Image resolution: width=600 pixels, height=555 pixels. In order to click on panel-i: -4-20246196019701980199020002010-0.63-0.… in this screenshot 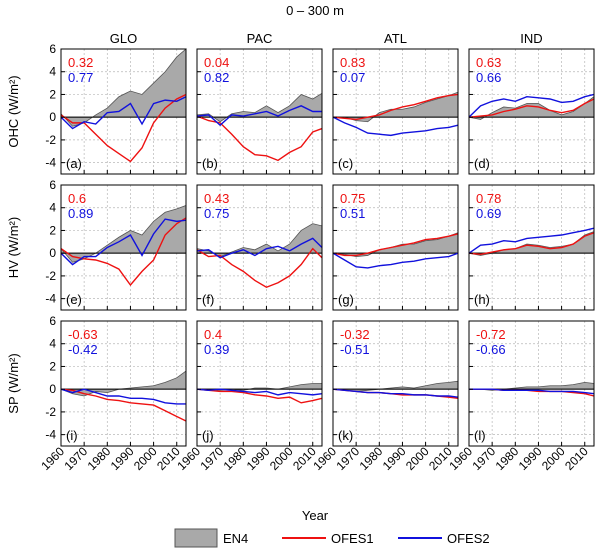, I will do `click(112, 393)`.